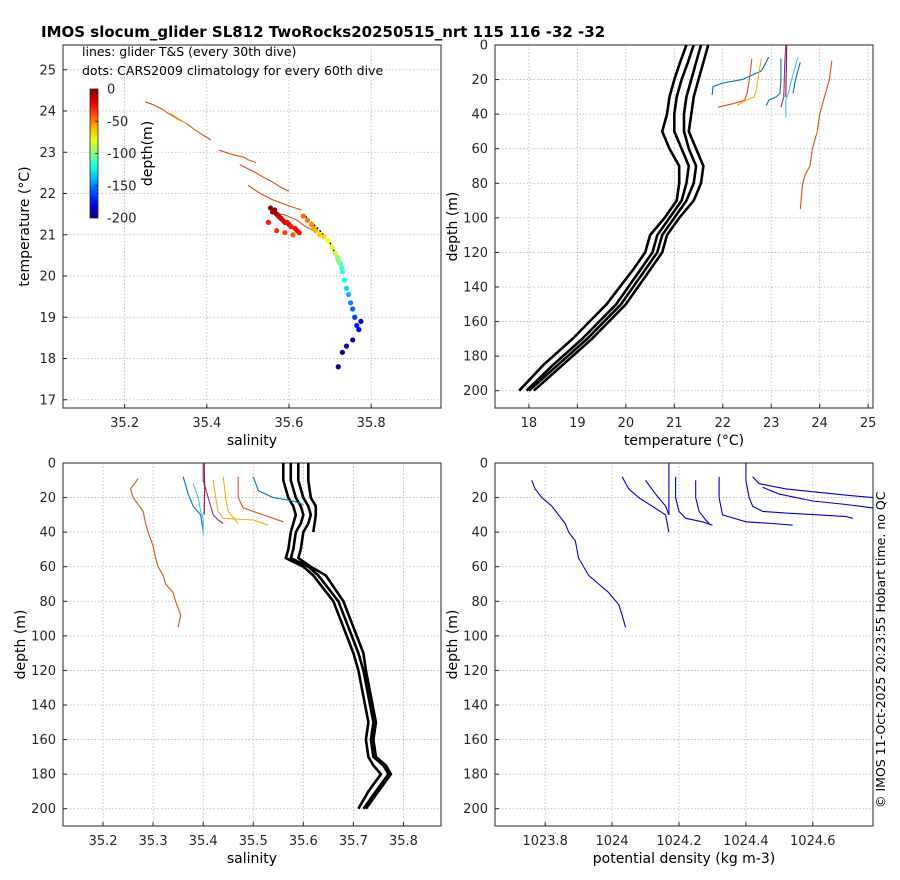  What do you see at coordinates (819, 423) in the screenshot?
I see `x-tick-label: 24` at bounding box center [819, 423].